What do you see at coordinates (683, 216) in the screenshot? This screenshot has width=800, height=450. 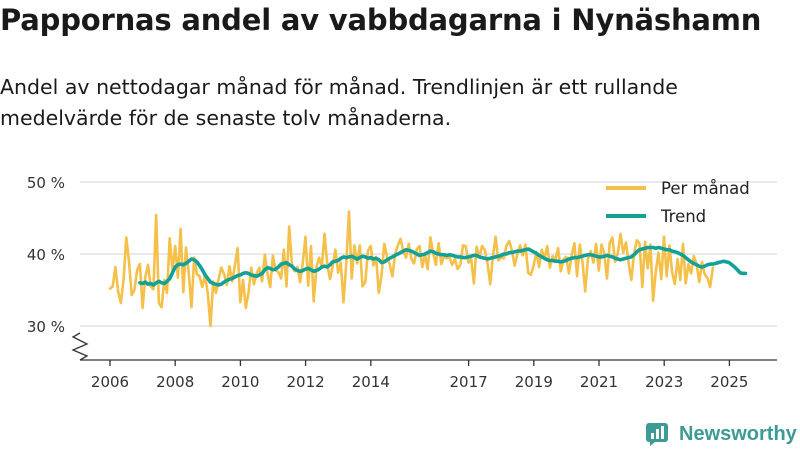 I see `legend-label: Trend` at bounding box center [683, 216].